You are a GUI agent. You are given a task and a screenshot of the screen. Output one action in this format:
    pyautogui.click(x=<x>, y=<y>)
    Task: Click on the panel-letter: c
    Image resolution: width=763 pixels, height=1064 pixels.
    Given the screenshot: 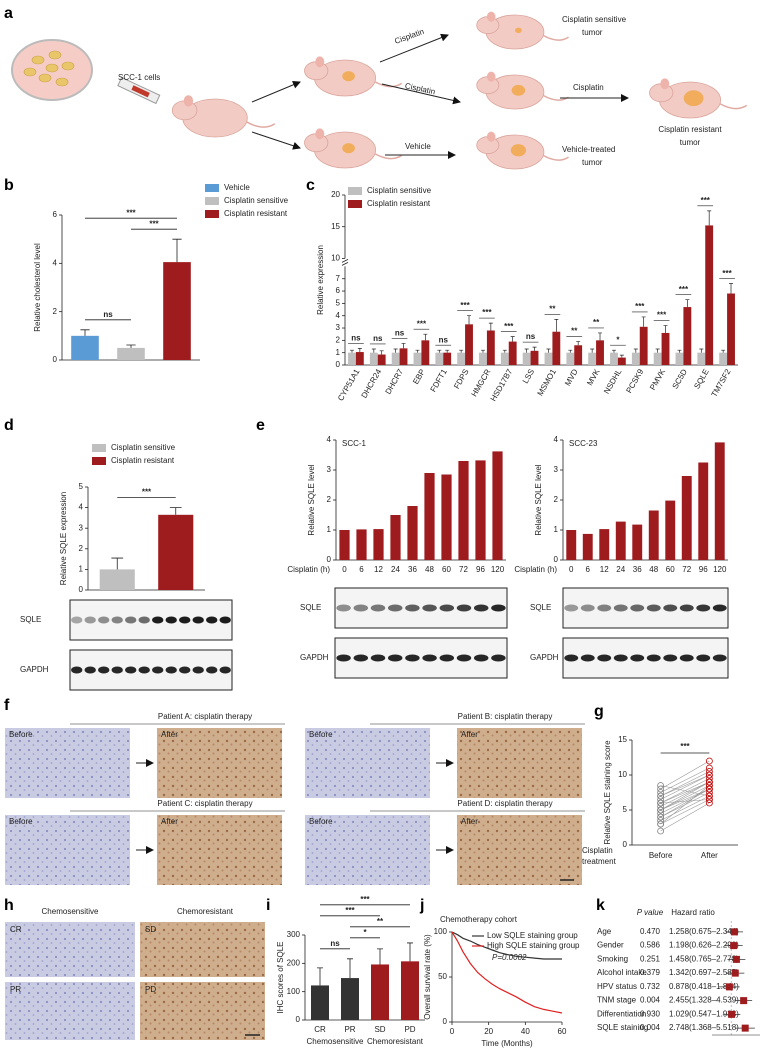 What is the action you would take?
    pyautogui.click(x=310, y=185)
    